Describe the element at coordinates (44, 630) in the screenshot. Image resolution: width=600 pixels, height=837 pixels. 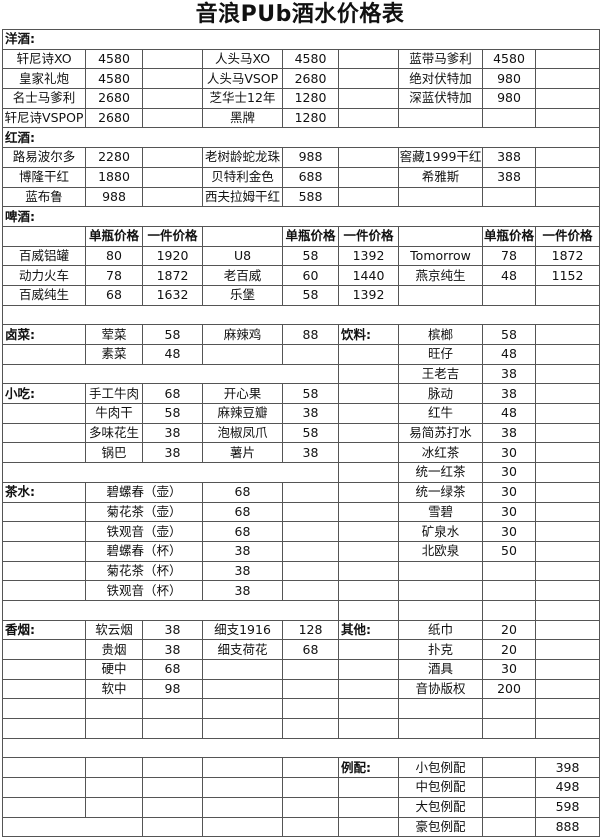
I see `section-label: 香烟:` at that location.